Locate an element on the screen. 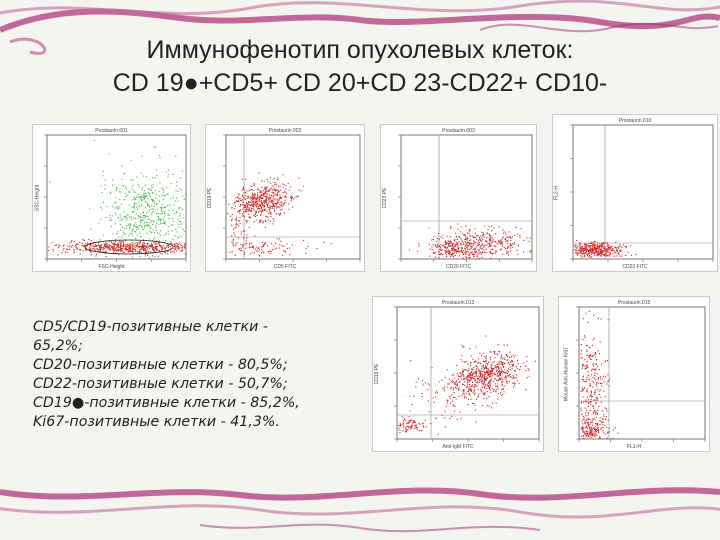 This screenshot has height=540, width=720. plot-y-label: FL2-H is located at coordinates (556, 193).